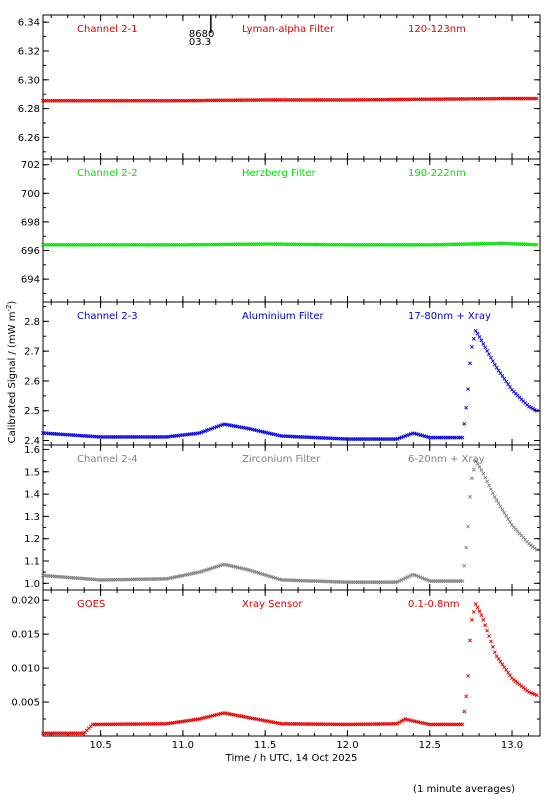  Describe the element at coordinates (30, 280) in the screenshot. I see `y-tick-label: 694` at that location.